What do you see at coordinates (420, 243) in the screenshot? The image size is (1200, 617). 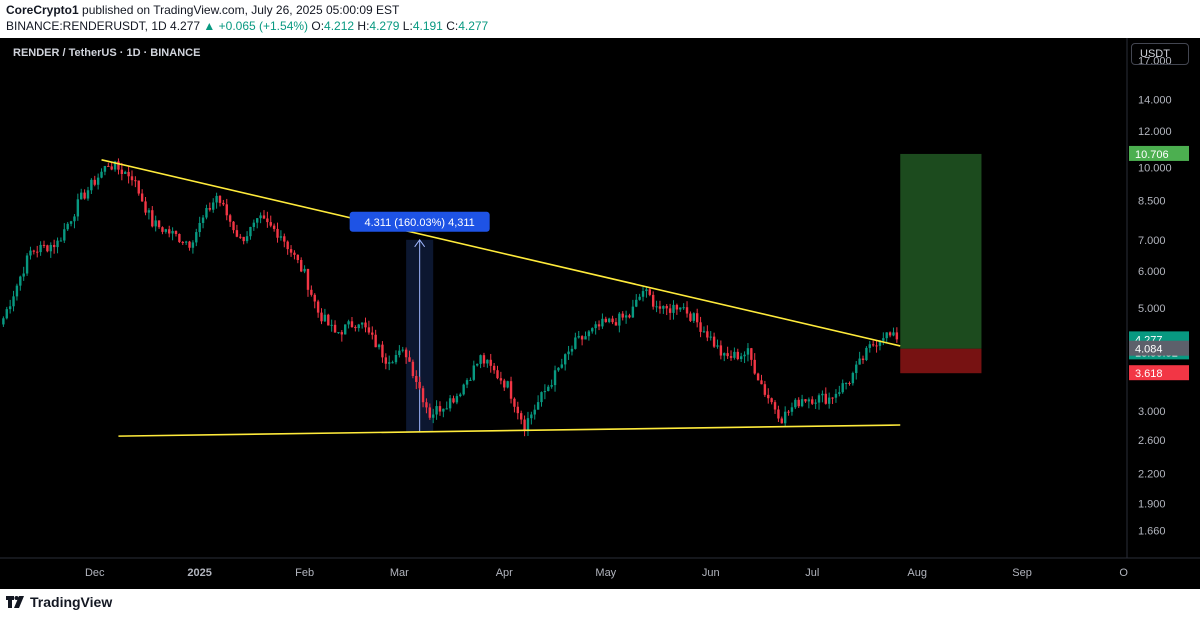 I see `measure-arrow-head` at bounding box center [420, 243].